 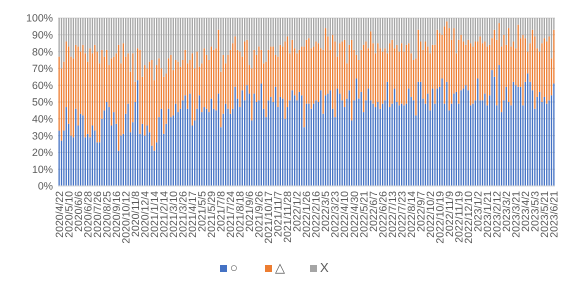 What do you see at coordinates (145, 214) in the screenshot?
I see `x-tick-label: 2020/12/4` at bounding box center [145, 214].